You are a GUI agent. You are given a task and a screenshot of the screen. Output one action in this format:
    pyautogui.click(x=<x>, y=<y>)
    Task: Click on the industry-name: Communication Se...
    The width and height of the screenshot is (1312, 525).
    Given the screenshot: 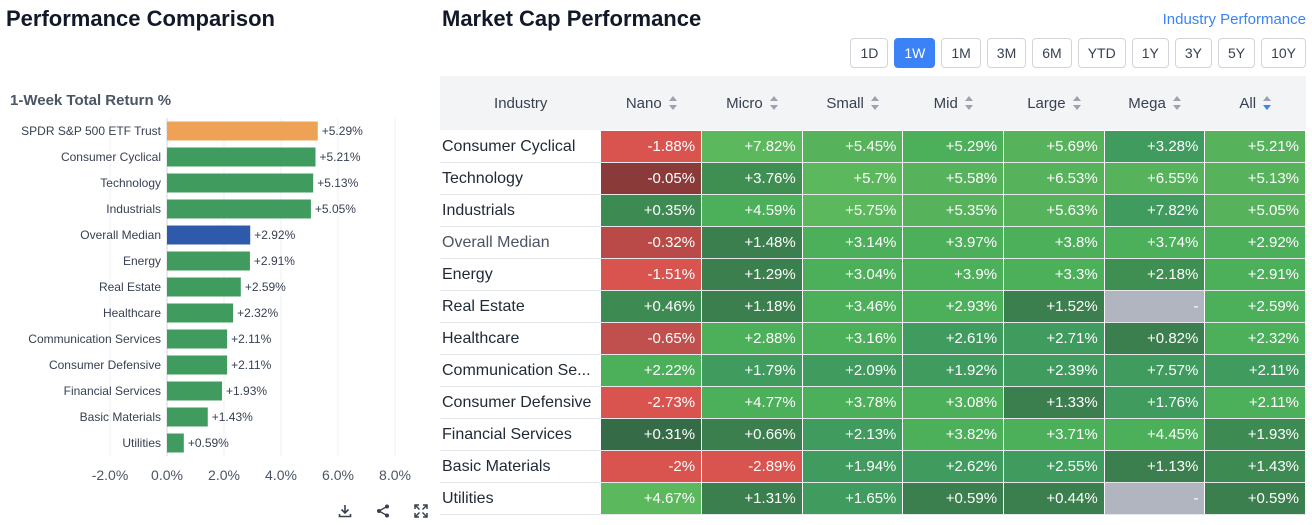 What is the action you would take?
    pyautogui.click(x=516, y=370)
    